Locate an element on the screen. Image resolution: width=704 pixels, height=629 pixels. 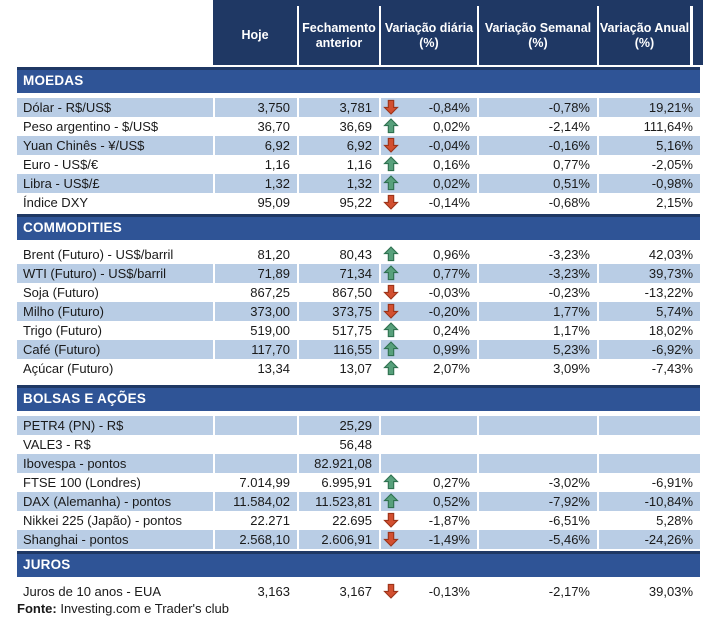
variacao-diaria-value: 0,24% is located at coordinates (451, 330).